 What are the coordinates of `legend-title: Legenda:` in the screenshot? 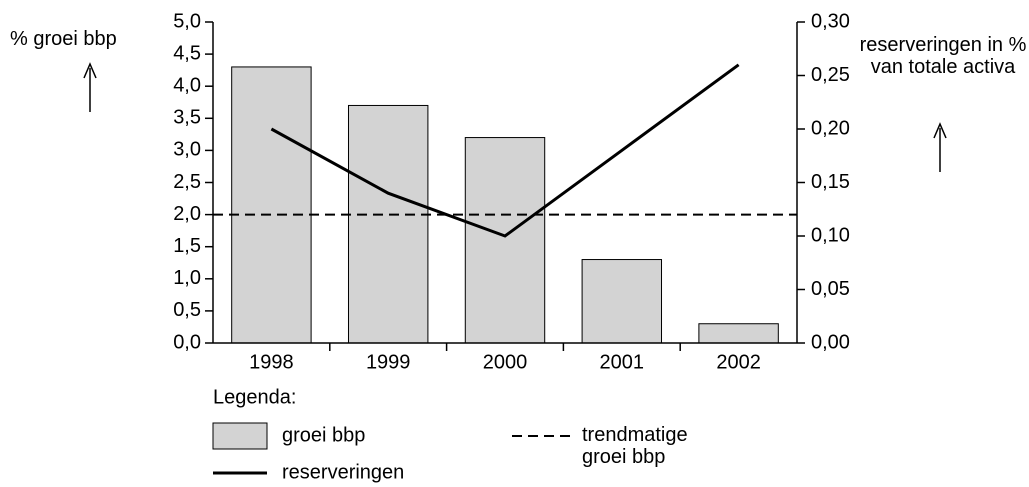 It's located at (254, 397).